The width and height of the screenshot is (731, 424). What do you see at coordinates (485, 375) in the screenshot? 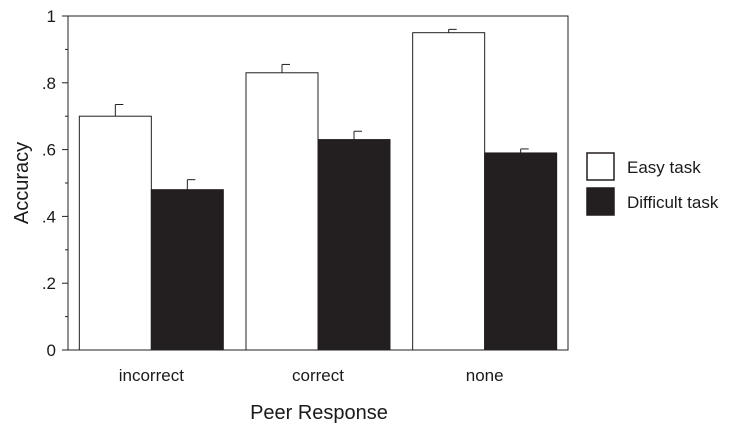
I see `x-tick-label-none: none` at bounding box center [485, 375].